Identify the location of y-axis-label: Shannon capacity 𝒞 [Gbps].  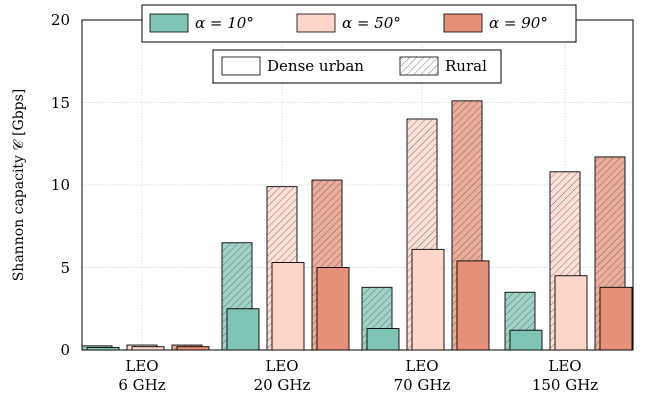
(19, 185).